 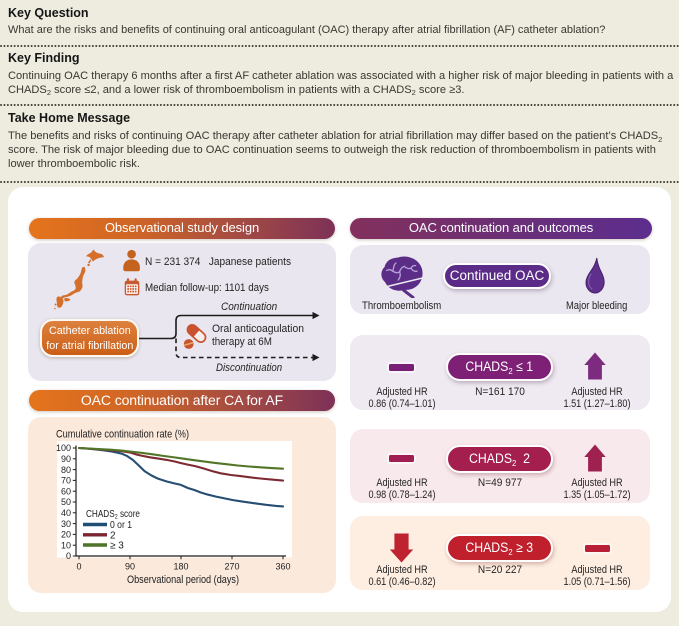 What do you see at coordinates (66, 481) in the screenshot?
I see `svg-text: 70` at bounding box center [66, 481].